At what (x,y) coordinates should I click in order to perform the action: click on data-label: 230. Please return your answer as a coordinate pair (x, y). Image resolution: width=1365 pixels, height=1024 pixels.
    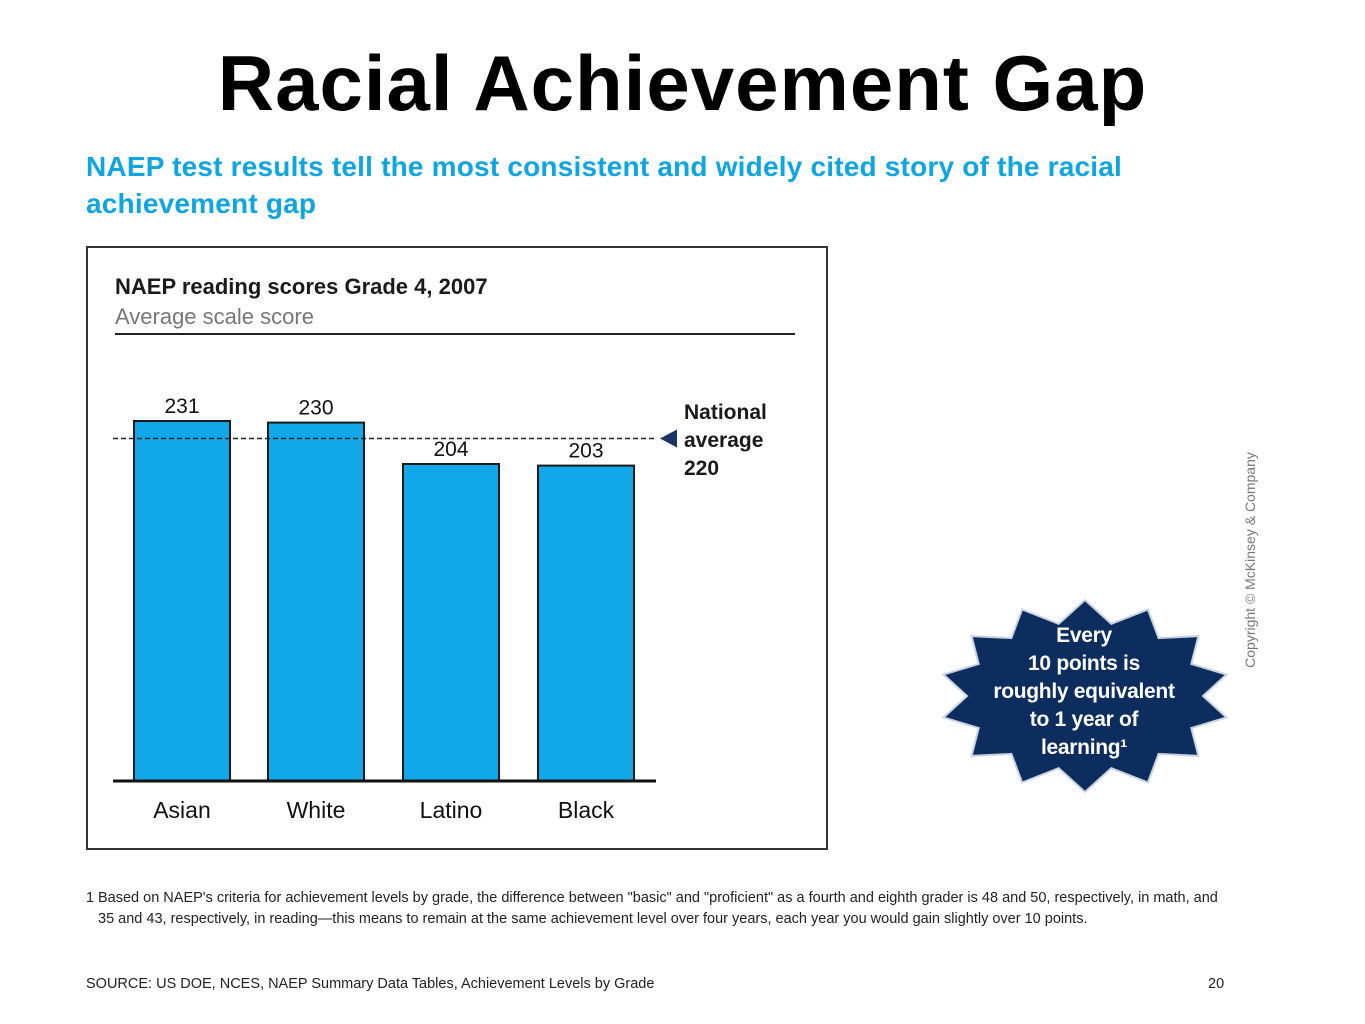
    Looking at the image, I should click on (315, 408).